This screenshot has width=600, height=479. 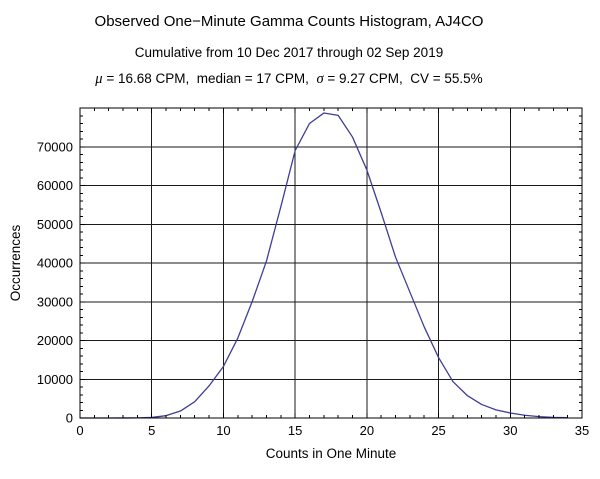 I want to click on x-tick-label: 30, so click(x=510, y=430).